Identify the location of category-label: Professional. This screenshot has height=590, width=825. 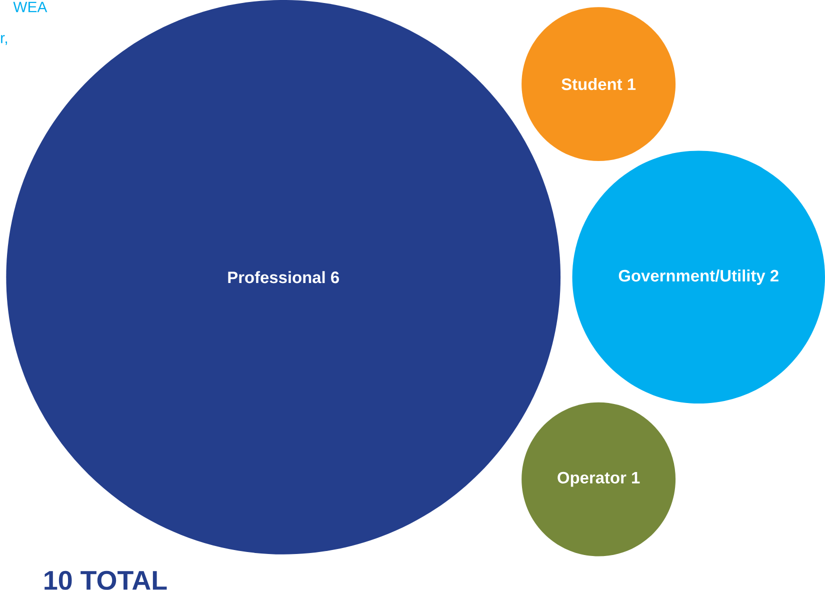
(276, 277).